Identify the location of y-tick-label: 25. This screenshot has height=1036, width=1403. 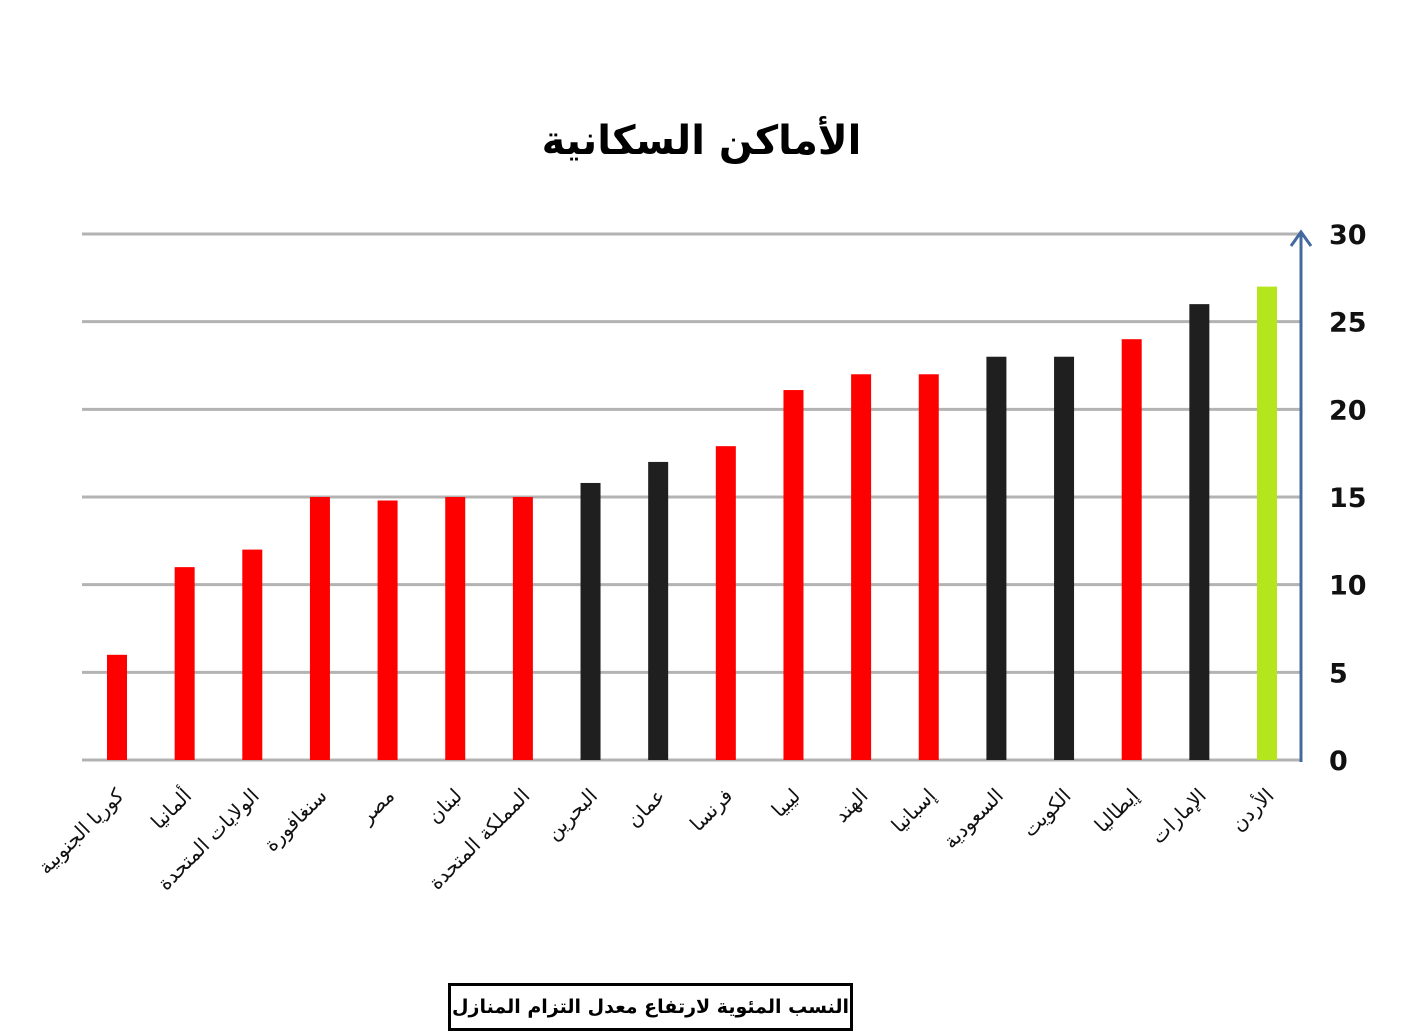
(1348, 323).